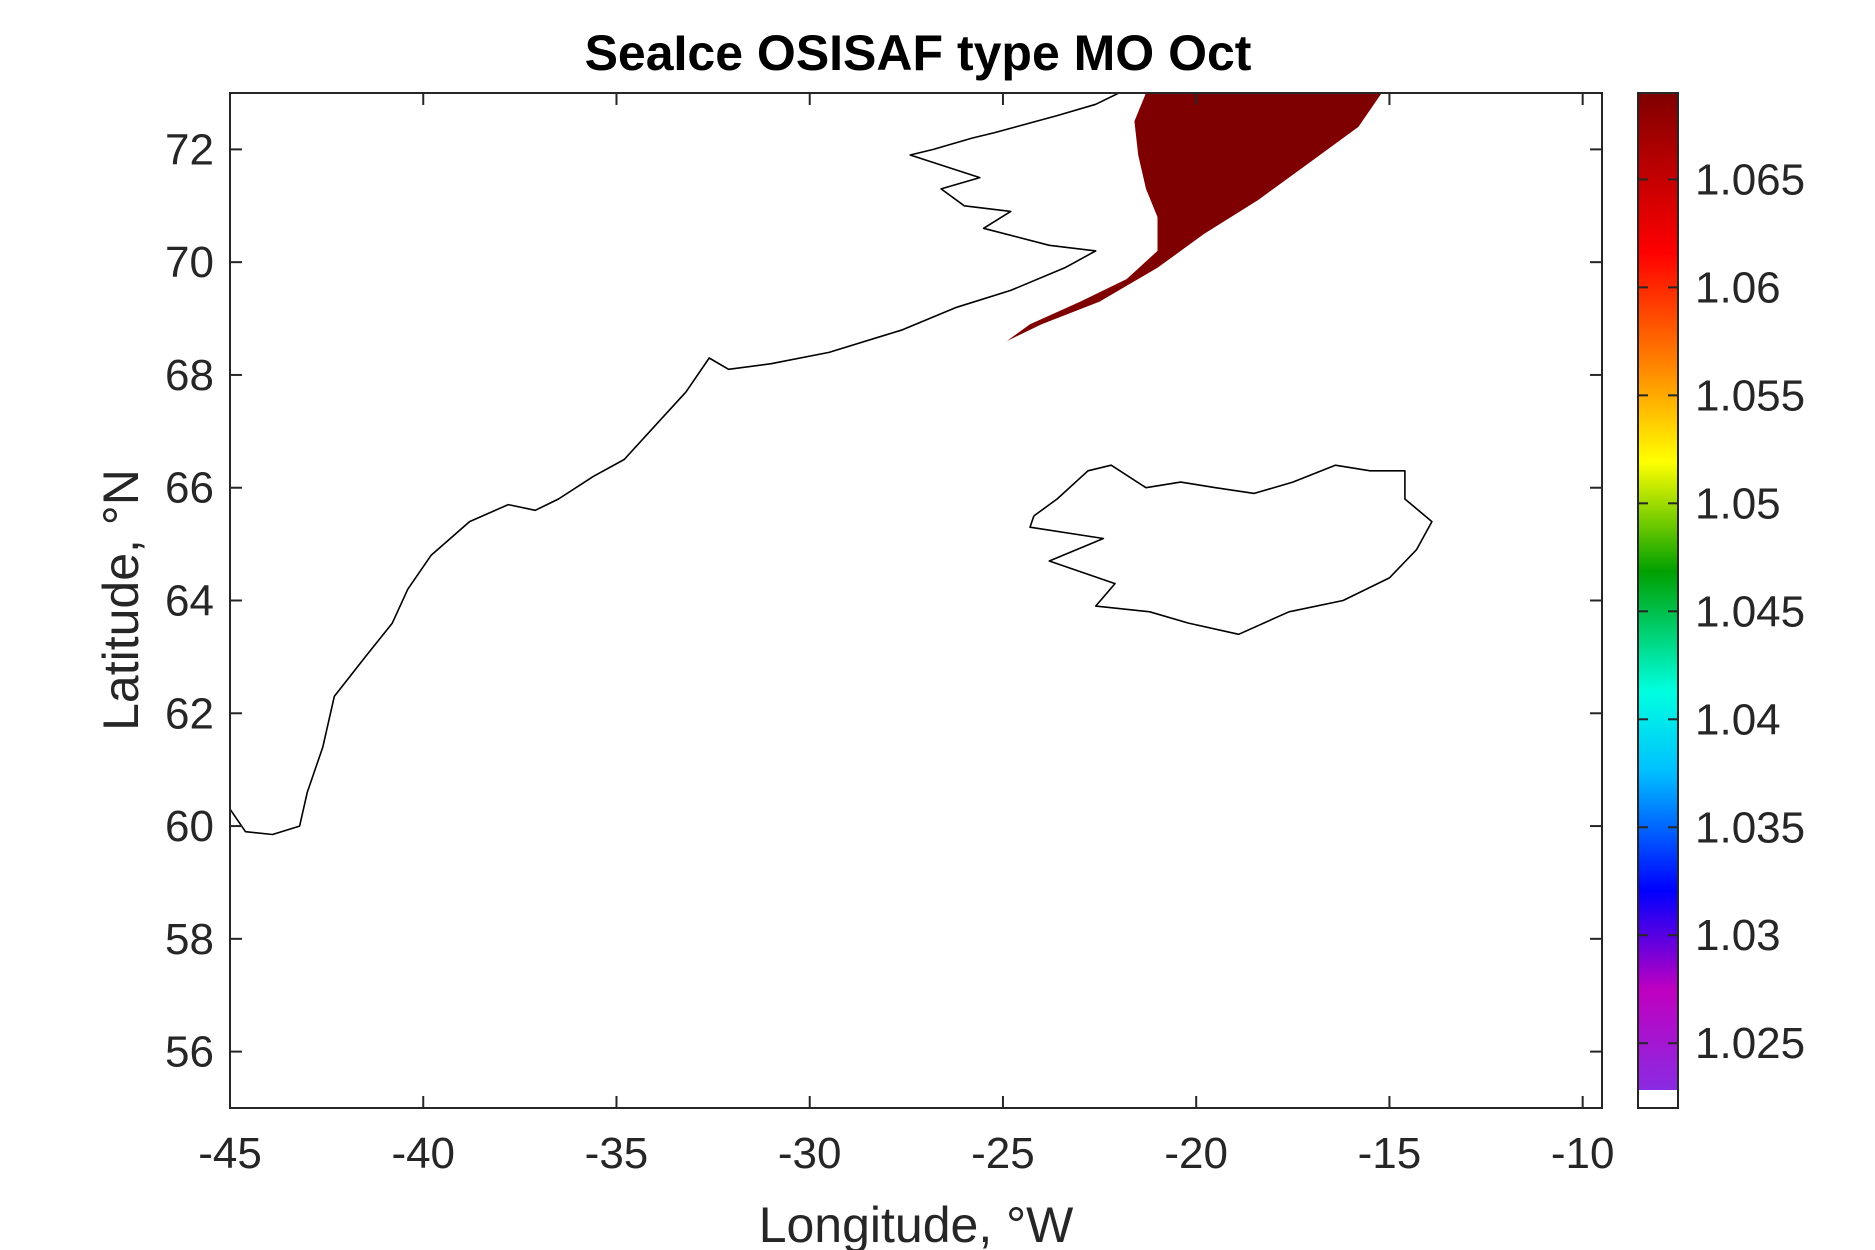  What do you see at coordinates (1003, 1153) in the screenshot?
I see `x-tick-label: -25` at bounding box center [1003, 1153].